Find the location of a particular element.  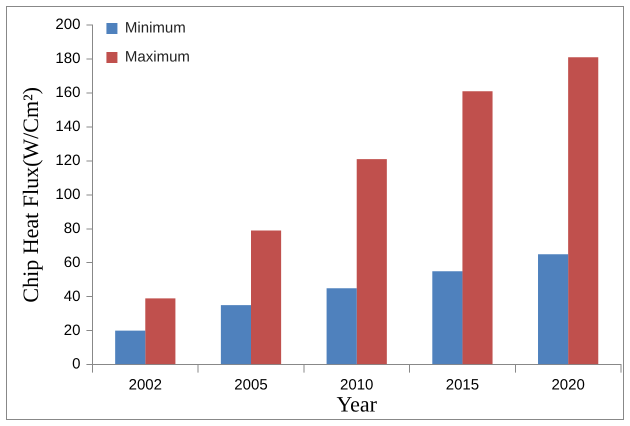

x-tick-label: 2010 is located at coordinates (357, 385).